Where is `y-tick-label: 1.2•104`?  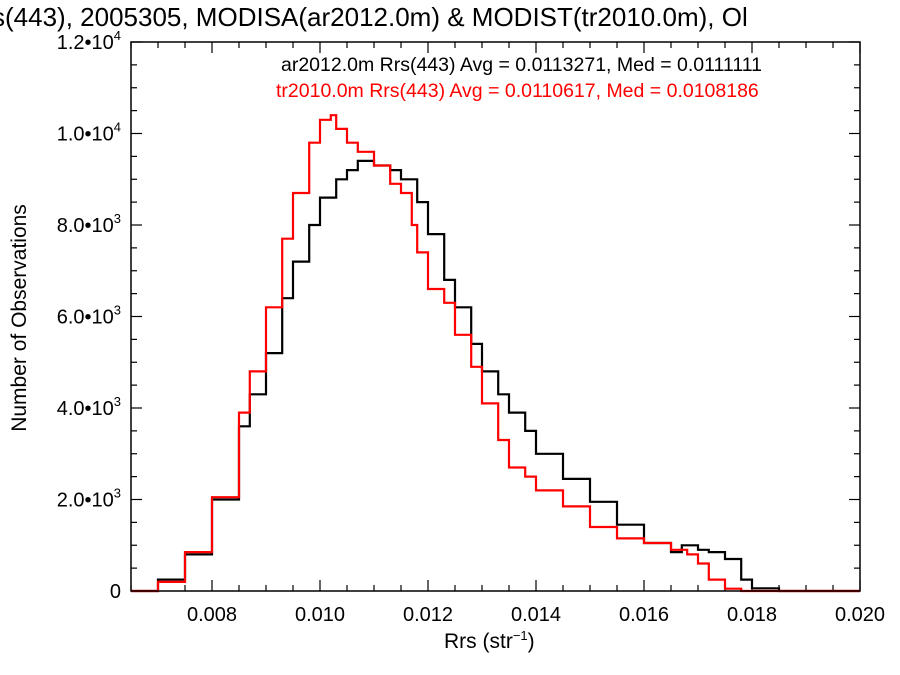 y-tick-label: 1.2•104 is located at coordinates (89, 41).